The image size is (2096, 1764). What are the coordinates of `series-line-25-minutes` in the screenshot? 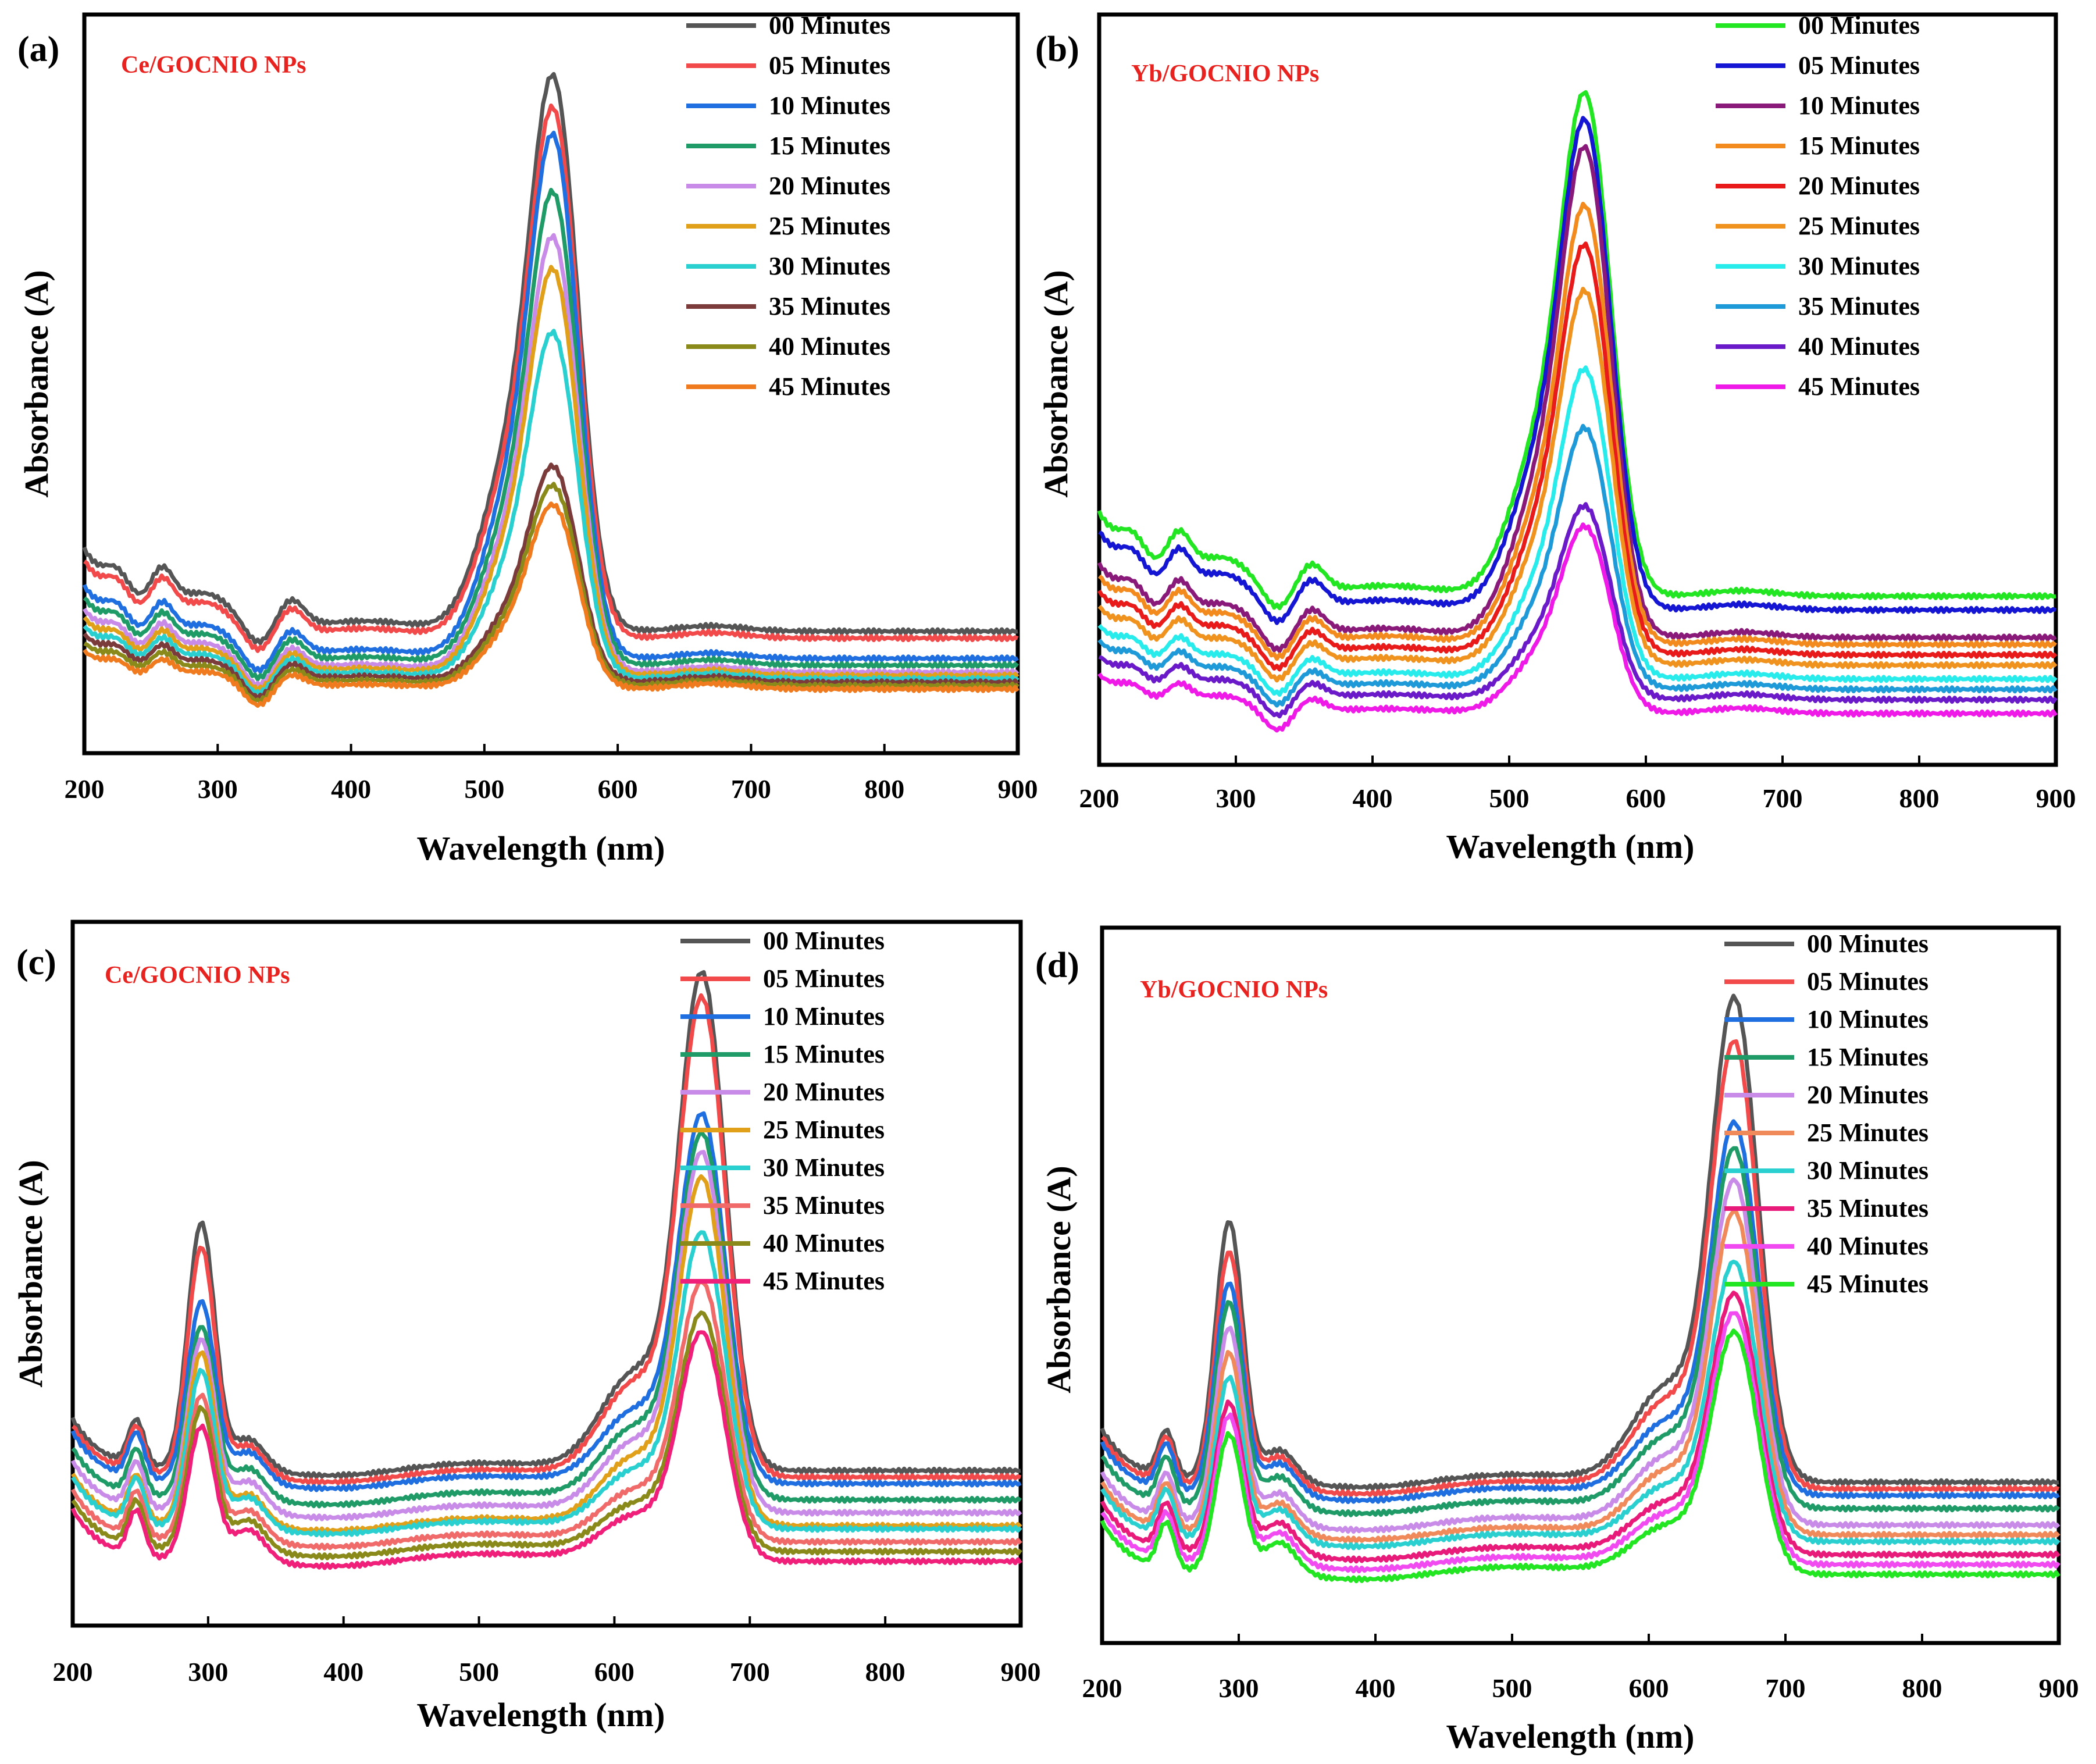 It's located at (1578, 485).